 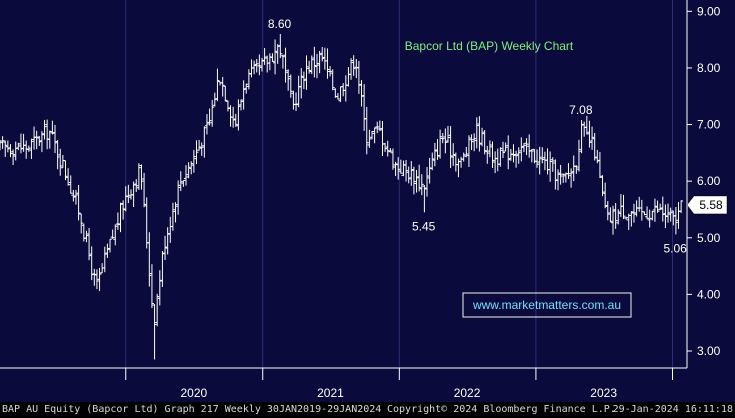 I want to click on y-tick-label: 9.00, so click(x=709, y=11).